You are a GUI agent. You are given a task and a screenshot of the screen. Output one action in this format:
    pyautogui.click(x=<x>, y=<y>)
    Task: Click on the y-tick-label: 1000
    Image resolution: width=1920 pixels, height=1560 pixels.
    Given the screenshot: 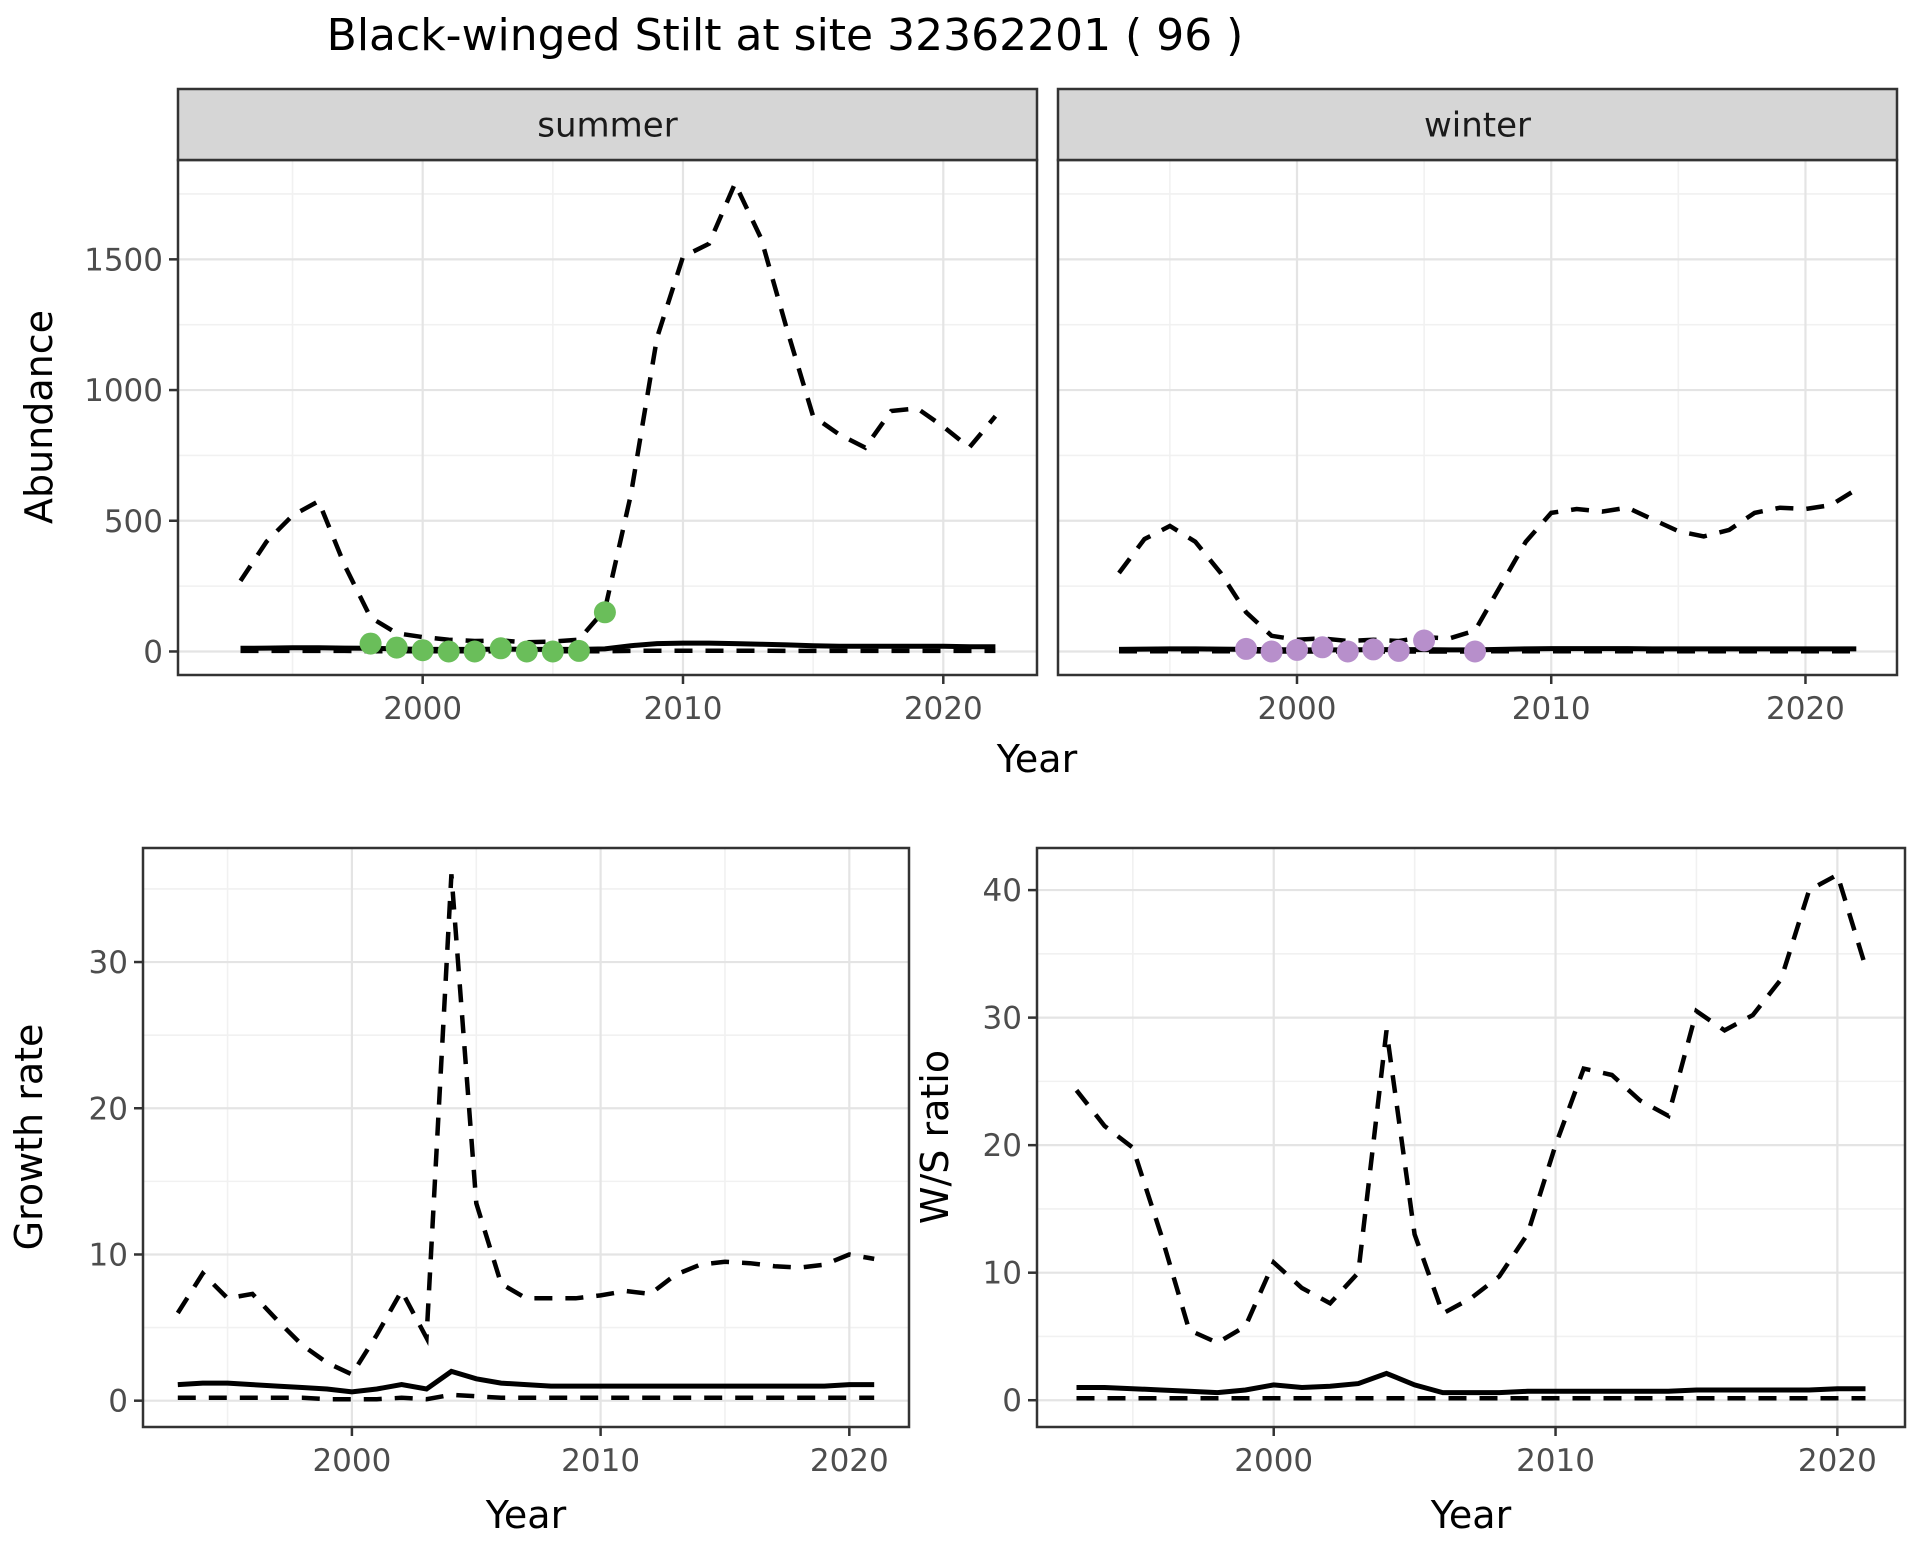 What is the action you would take?
    pyautogui.click(x=123, y=391)
    